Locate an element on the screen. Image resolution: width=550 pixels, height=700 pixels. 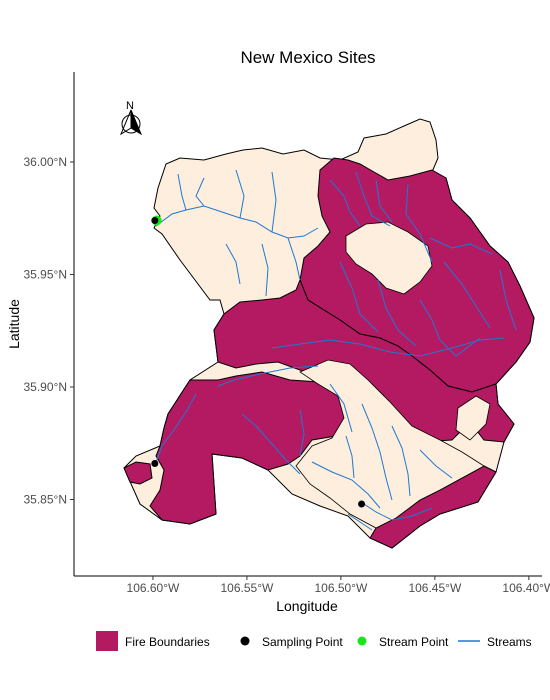
unburned-patch-north is located at coordinates (389, 258).